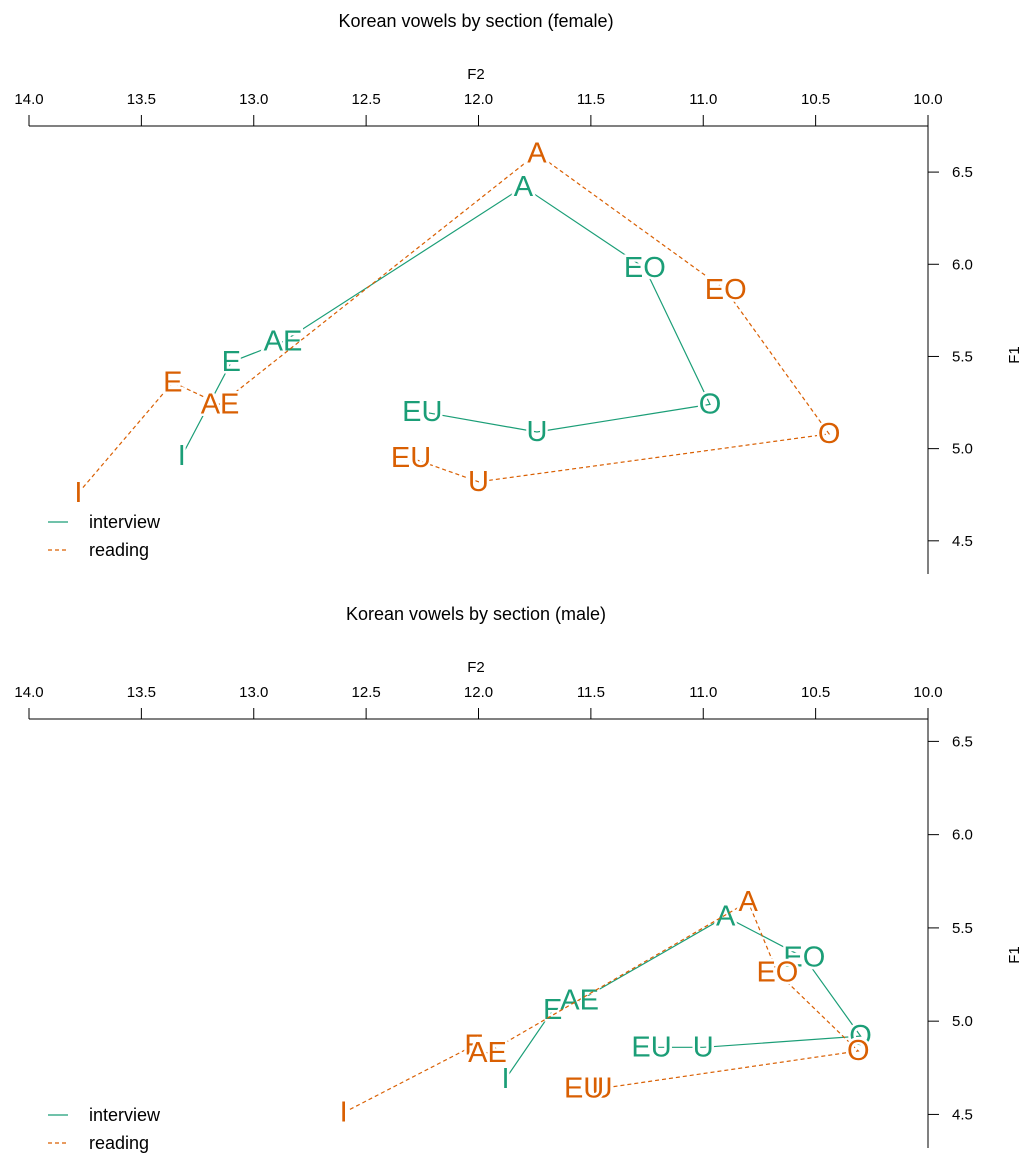  I want to click on series-line-reading, so click(601, 1007).